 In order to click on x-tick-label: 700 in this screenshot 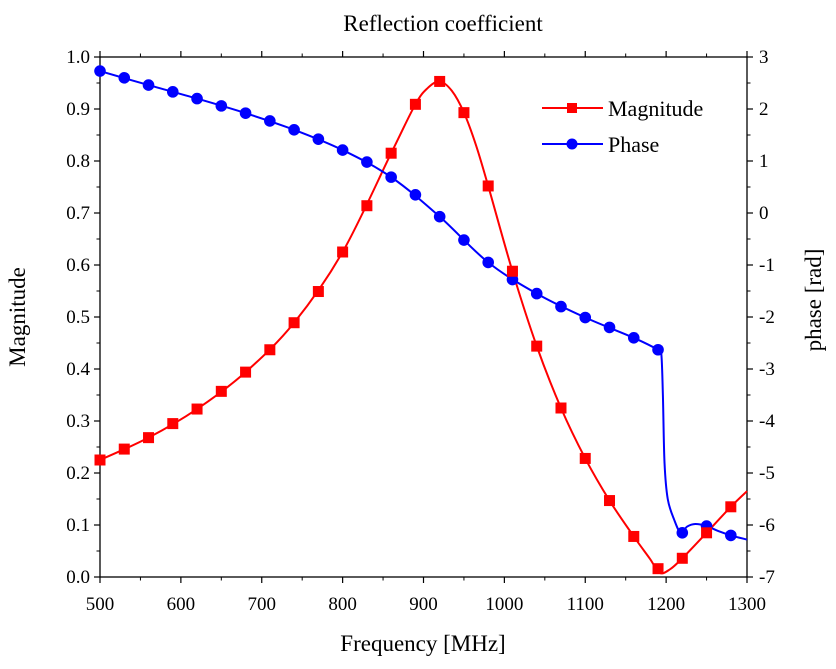, I will do `click(262, 604)`.